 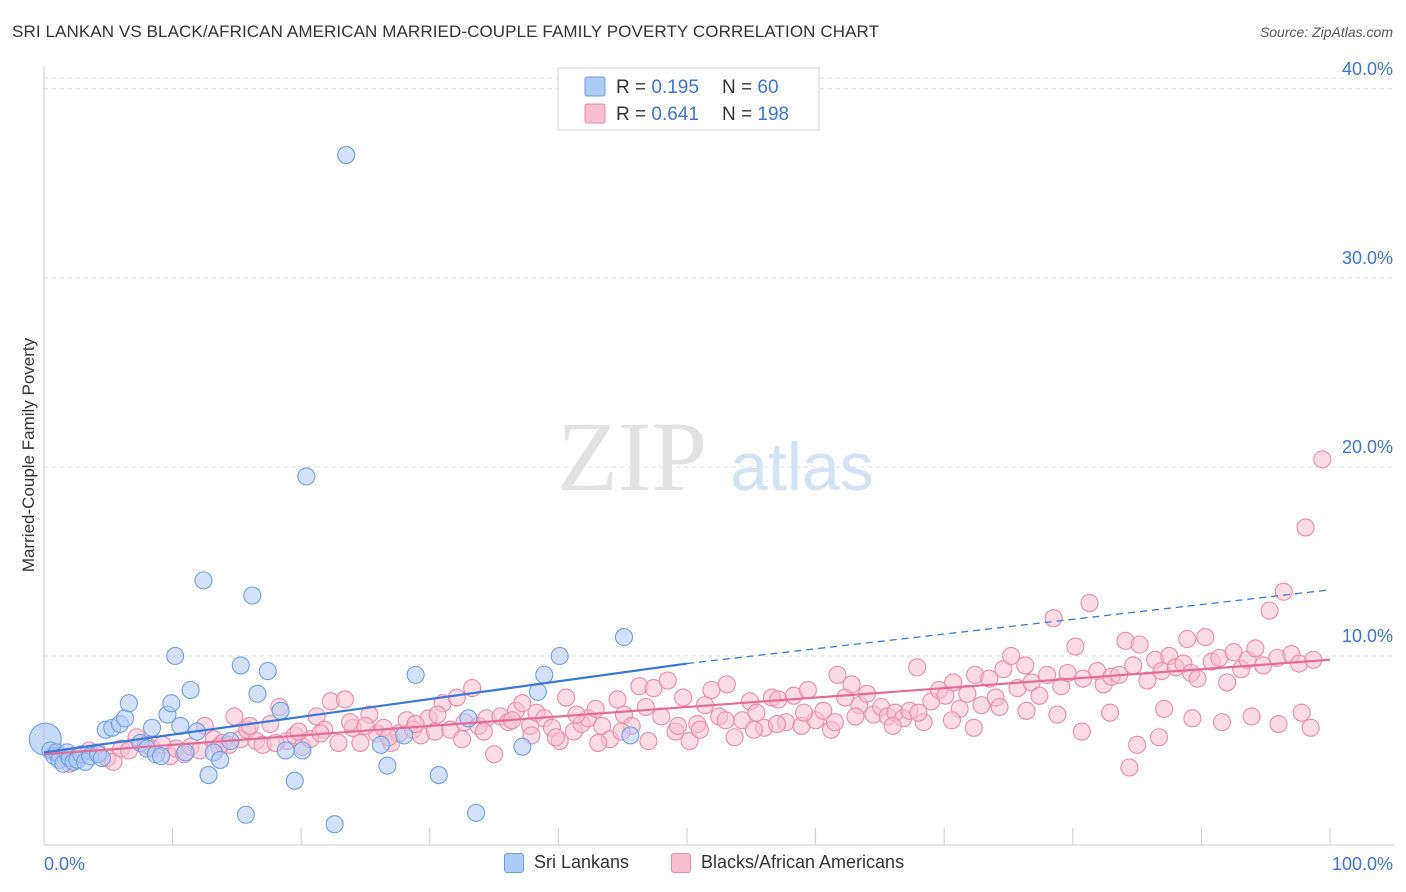 I want to click on x-tick-label: 100.0%, so click(x=1362, y=864).